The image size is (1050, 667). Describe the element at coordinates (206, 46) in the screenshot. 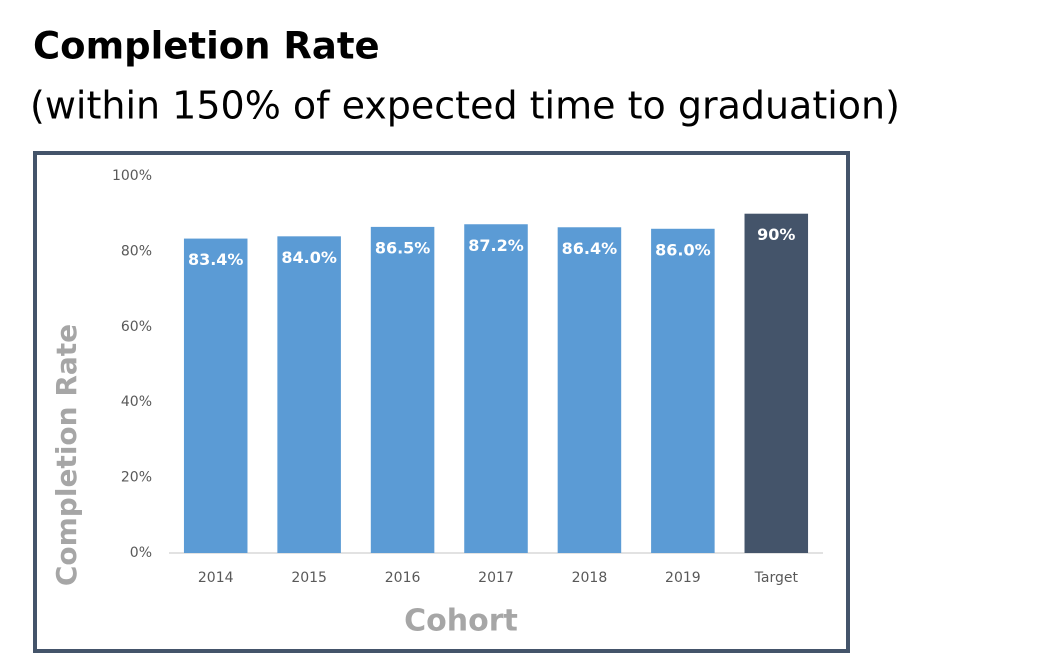

I see `chart-title: Completion Rate` at that location.